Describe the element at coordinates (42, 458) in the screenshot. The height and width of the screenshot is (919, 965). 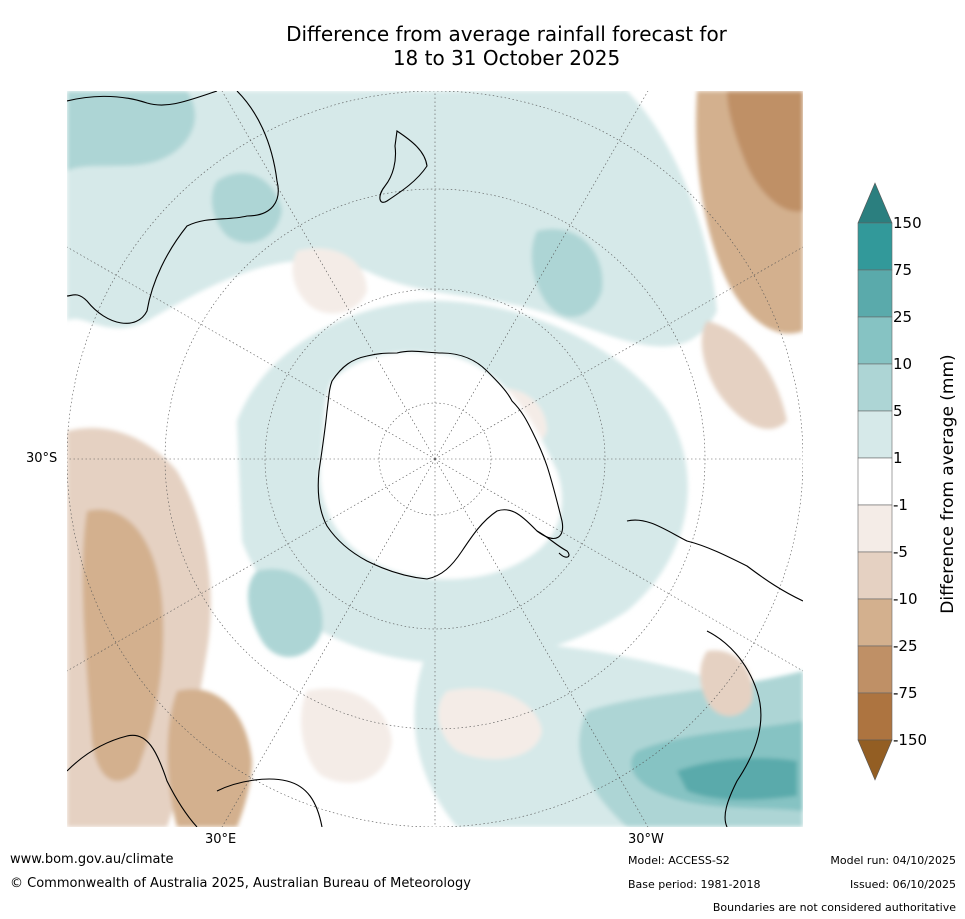
I see `latitude-label-30s: 30°S` at that location.